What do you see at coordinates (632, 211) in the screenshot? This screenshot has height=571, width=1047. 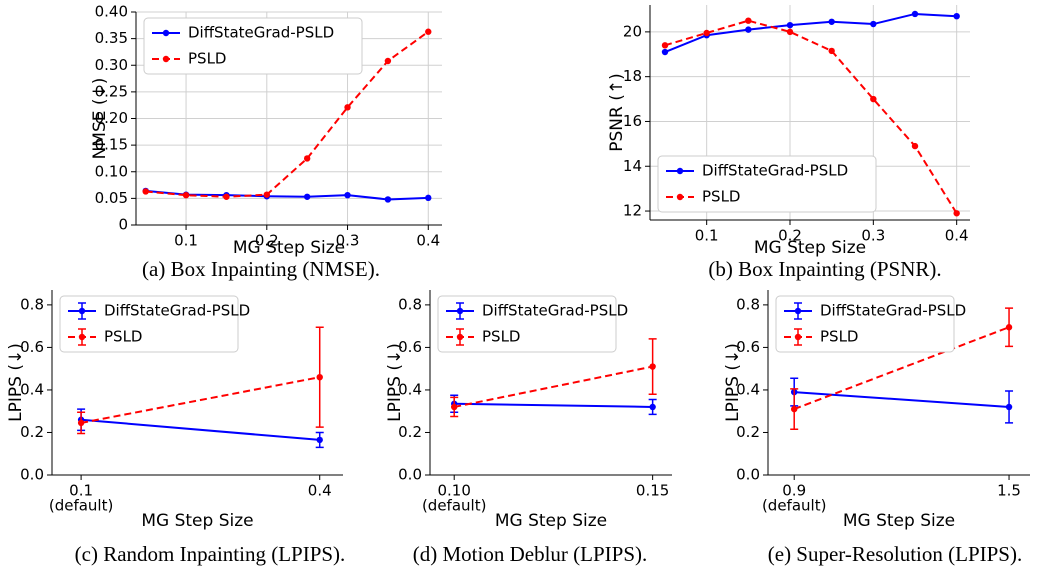 I see `y-tick-label: 12` at bounding box center [632, 211].